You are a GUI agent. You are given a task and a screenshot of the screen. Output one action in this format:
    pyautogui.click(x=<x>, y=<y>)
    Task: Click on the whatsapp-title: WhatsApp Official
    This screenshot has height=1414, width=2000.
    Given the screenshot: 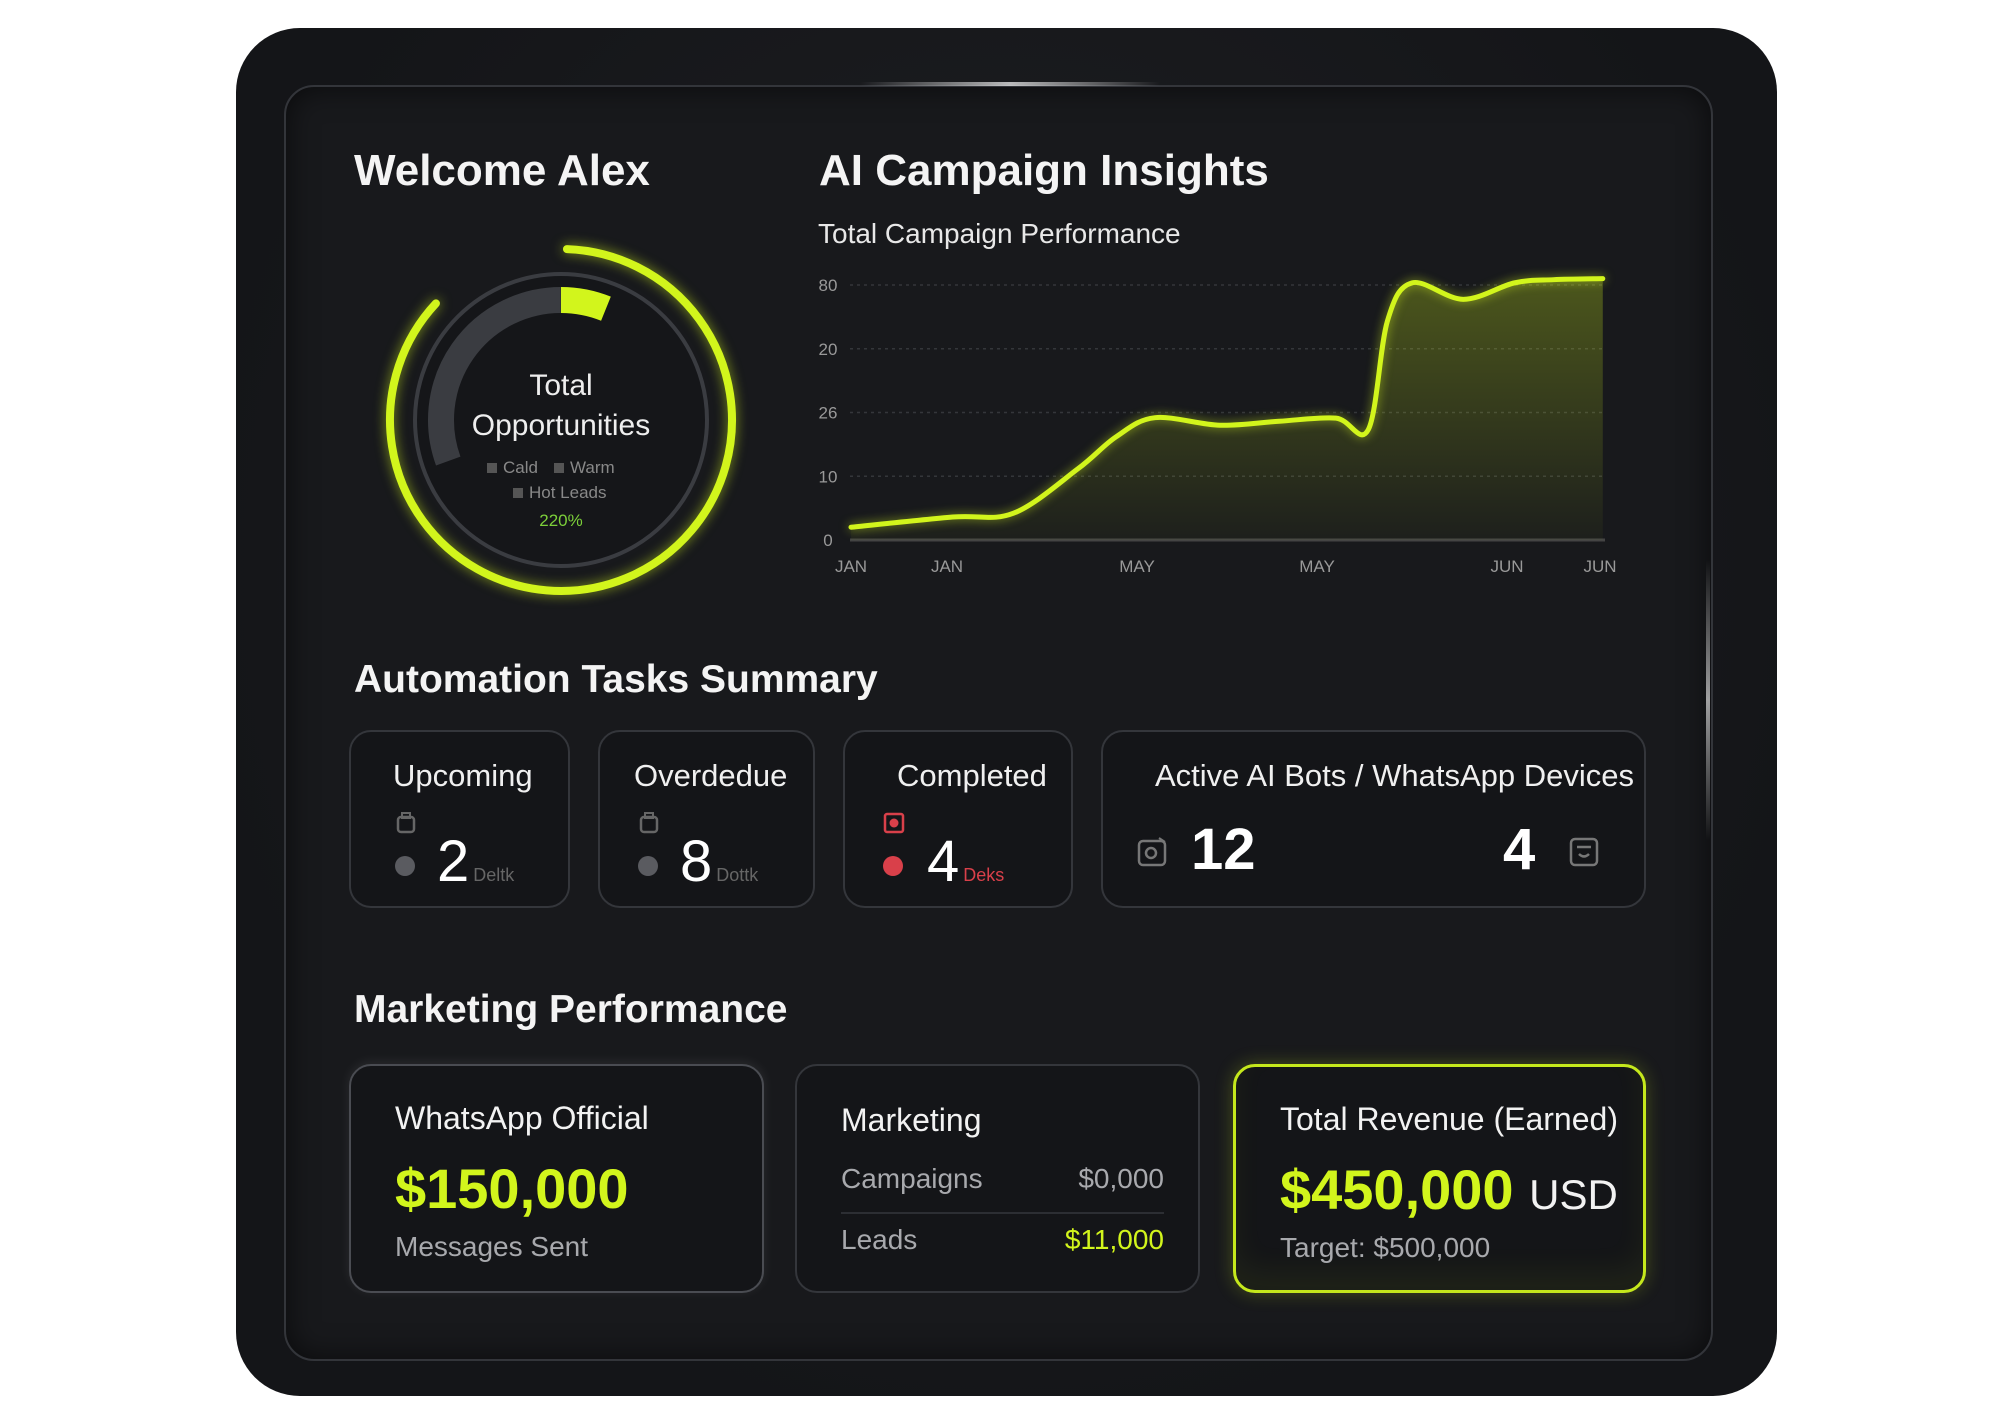 What is the action you would take?
    pyautogui.click(x=522, y=1118)
    